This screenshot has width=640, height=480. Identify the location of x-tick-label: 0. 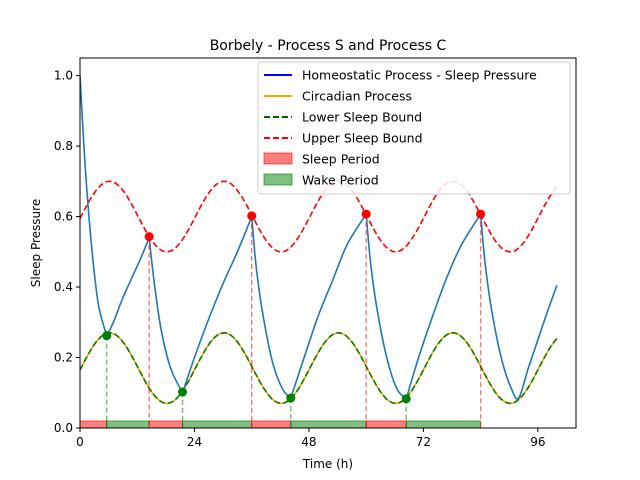
(80, 442).